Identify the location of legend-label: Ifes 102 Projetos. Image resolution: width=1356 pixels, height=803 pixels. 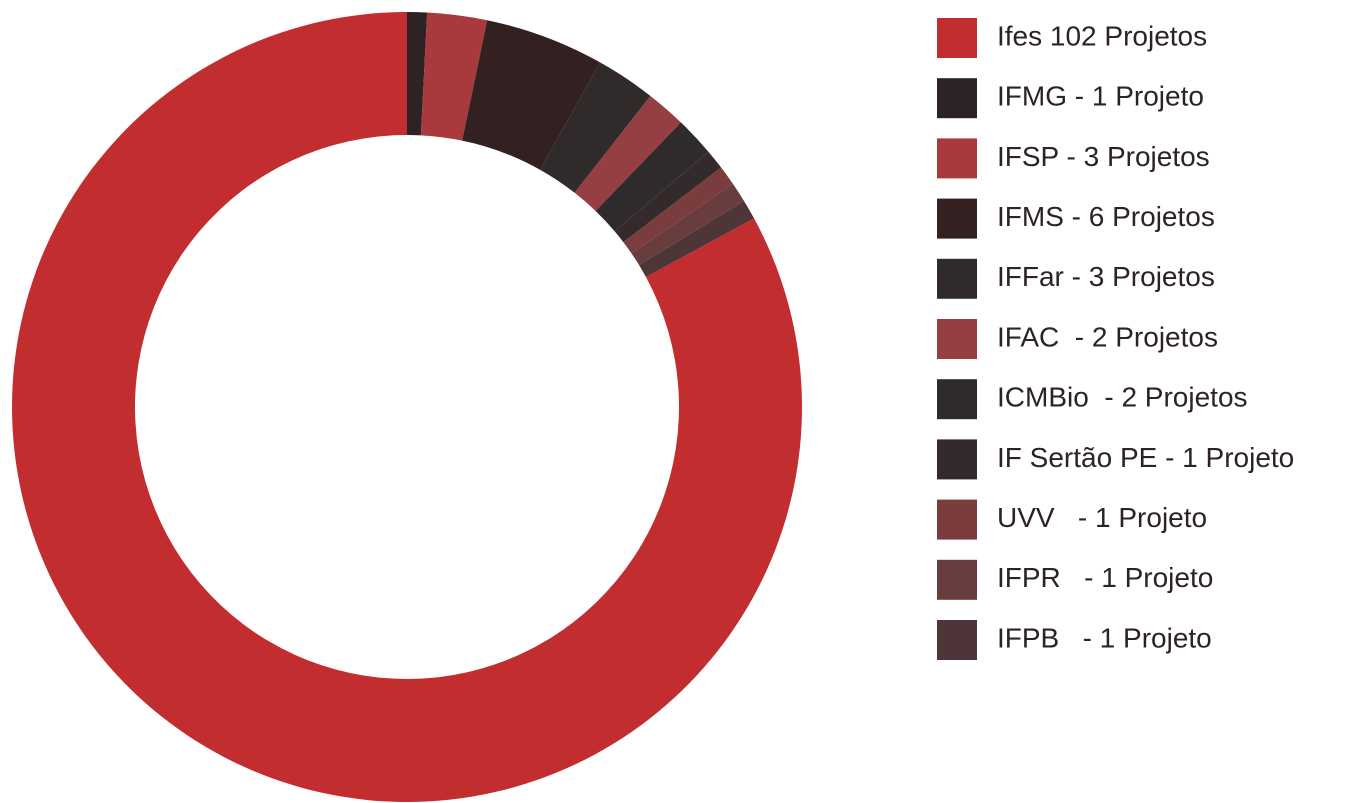
(1102, 35).